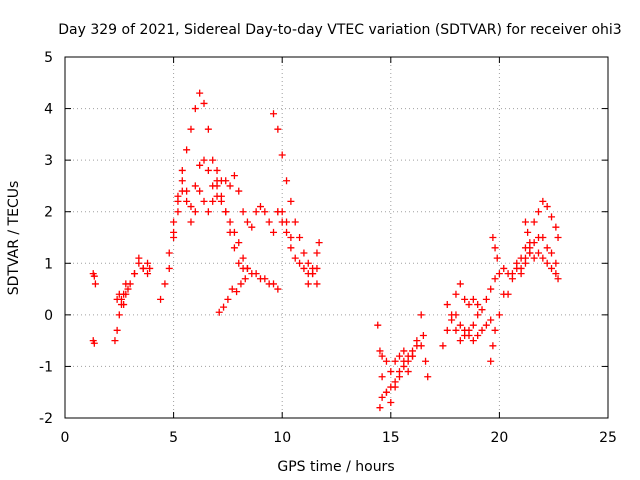 Image resolution: width=640 pixels, height=480 pixels. Describe the element at coordinates (46, 419) in the screenshot. I see `y-tick-label: -2` at that location.